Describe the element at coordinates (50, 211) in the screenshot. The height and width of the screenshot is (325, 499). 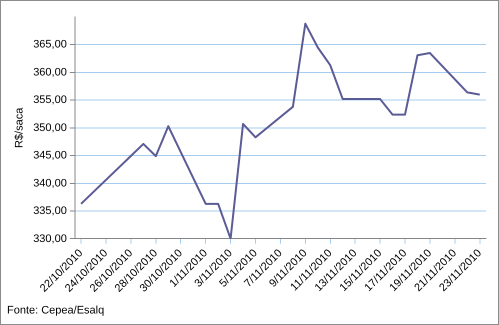
I see `y-tick-label: 335,00` at that location.